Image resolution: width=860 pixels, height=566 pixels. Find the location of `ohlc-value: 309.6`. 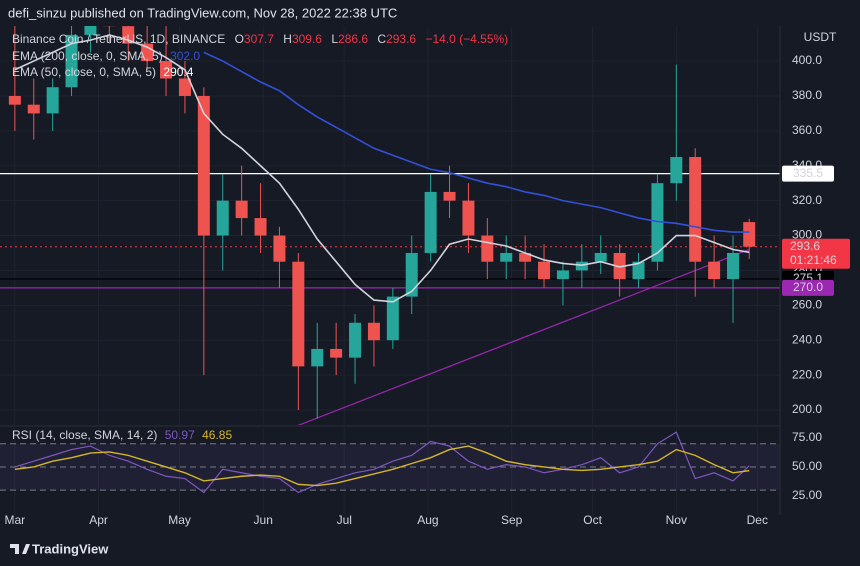

ohlc-value: 309.6 is located at coordinates (307, 39).